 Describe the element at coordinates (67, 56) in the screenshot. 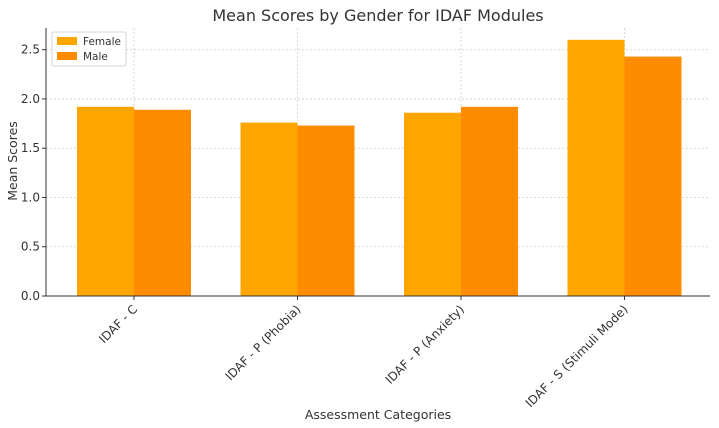

I see `legend-swatch-male` at that location.